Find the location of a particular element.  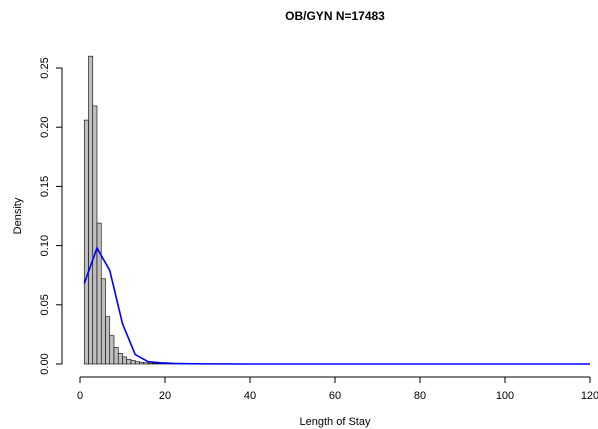

chart-title: OB/GYN N=17483 is located at coordinates (335, 16).